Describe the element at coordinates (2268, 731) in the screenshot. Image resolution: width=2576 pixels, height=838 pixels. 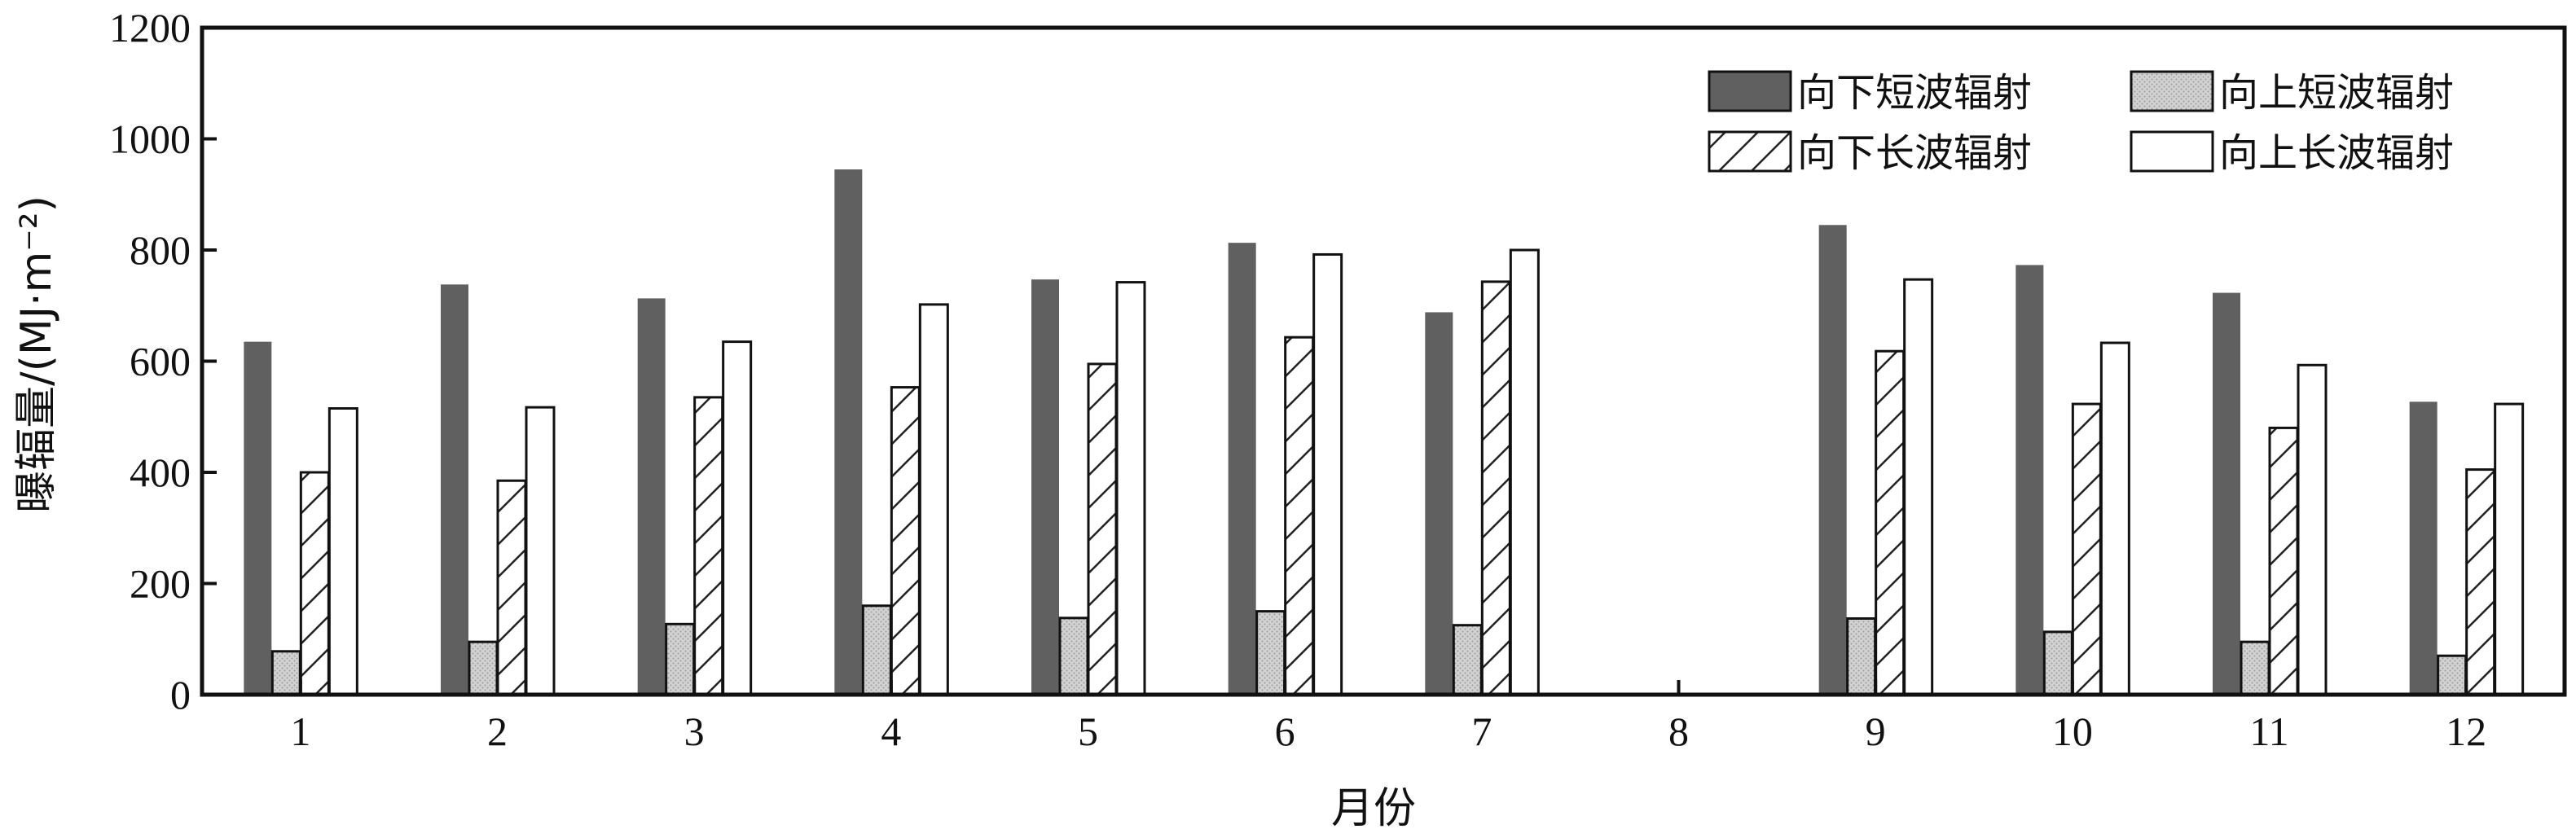
I see `x-tick-label: 11` at that location.